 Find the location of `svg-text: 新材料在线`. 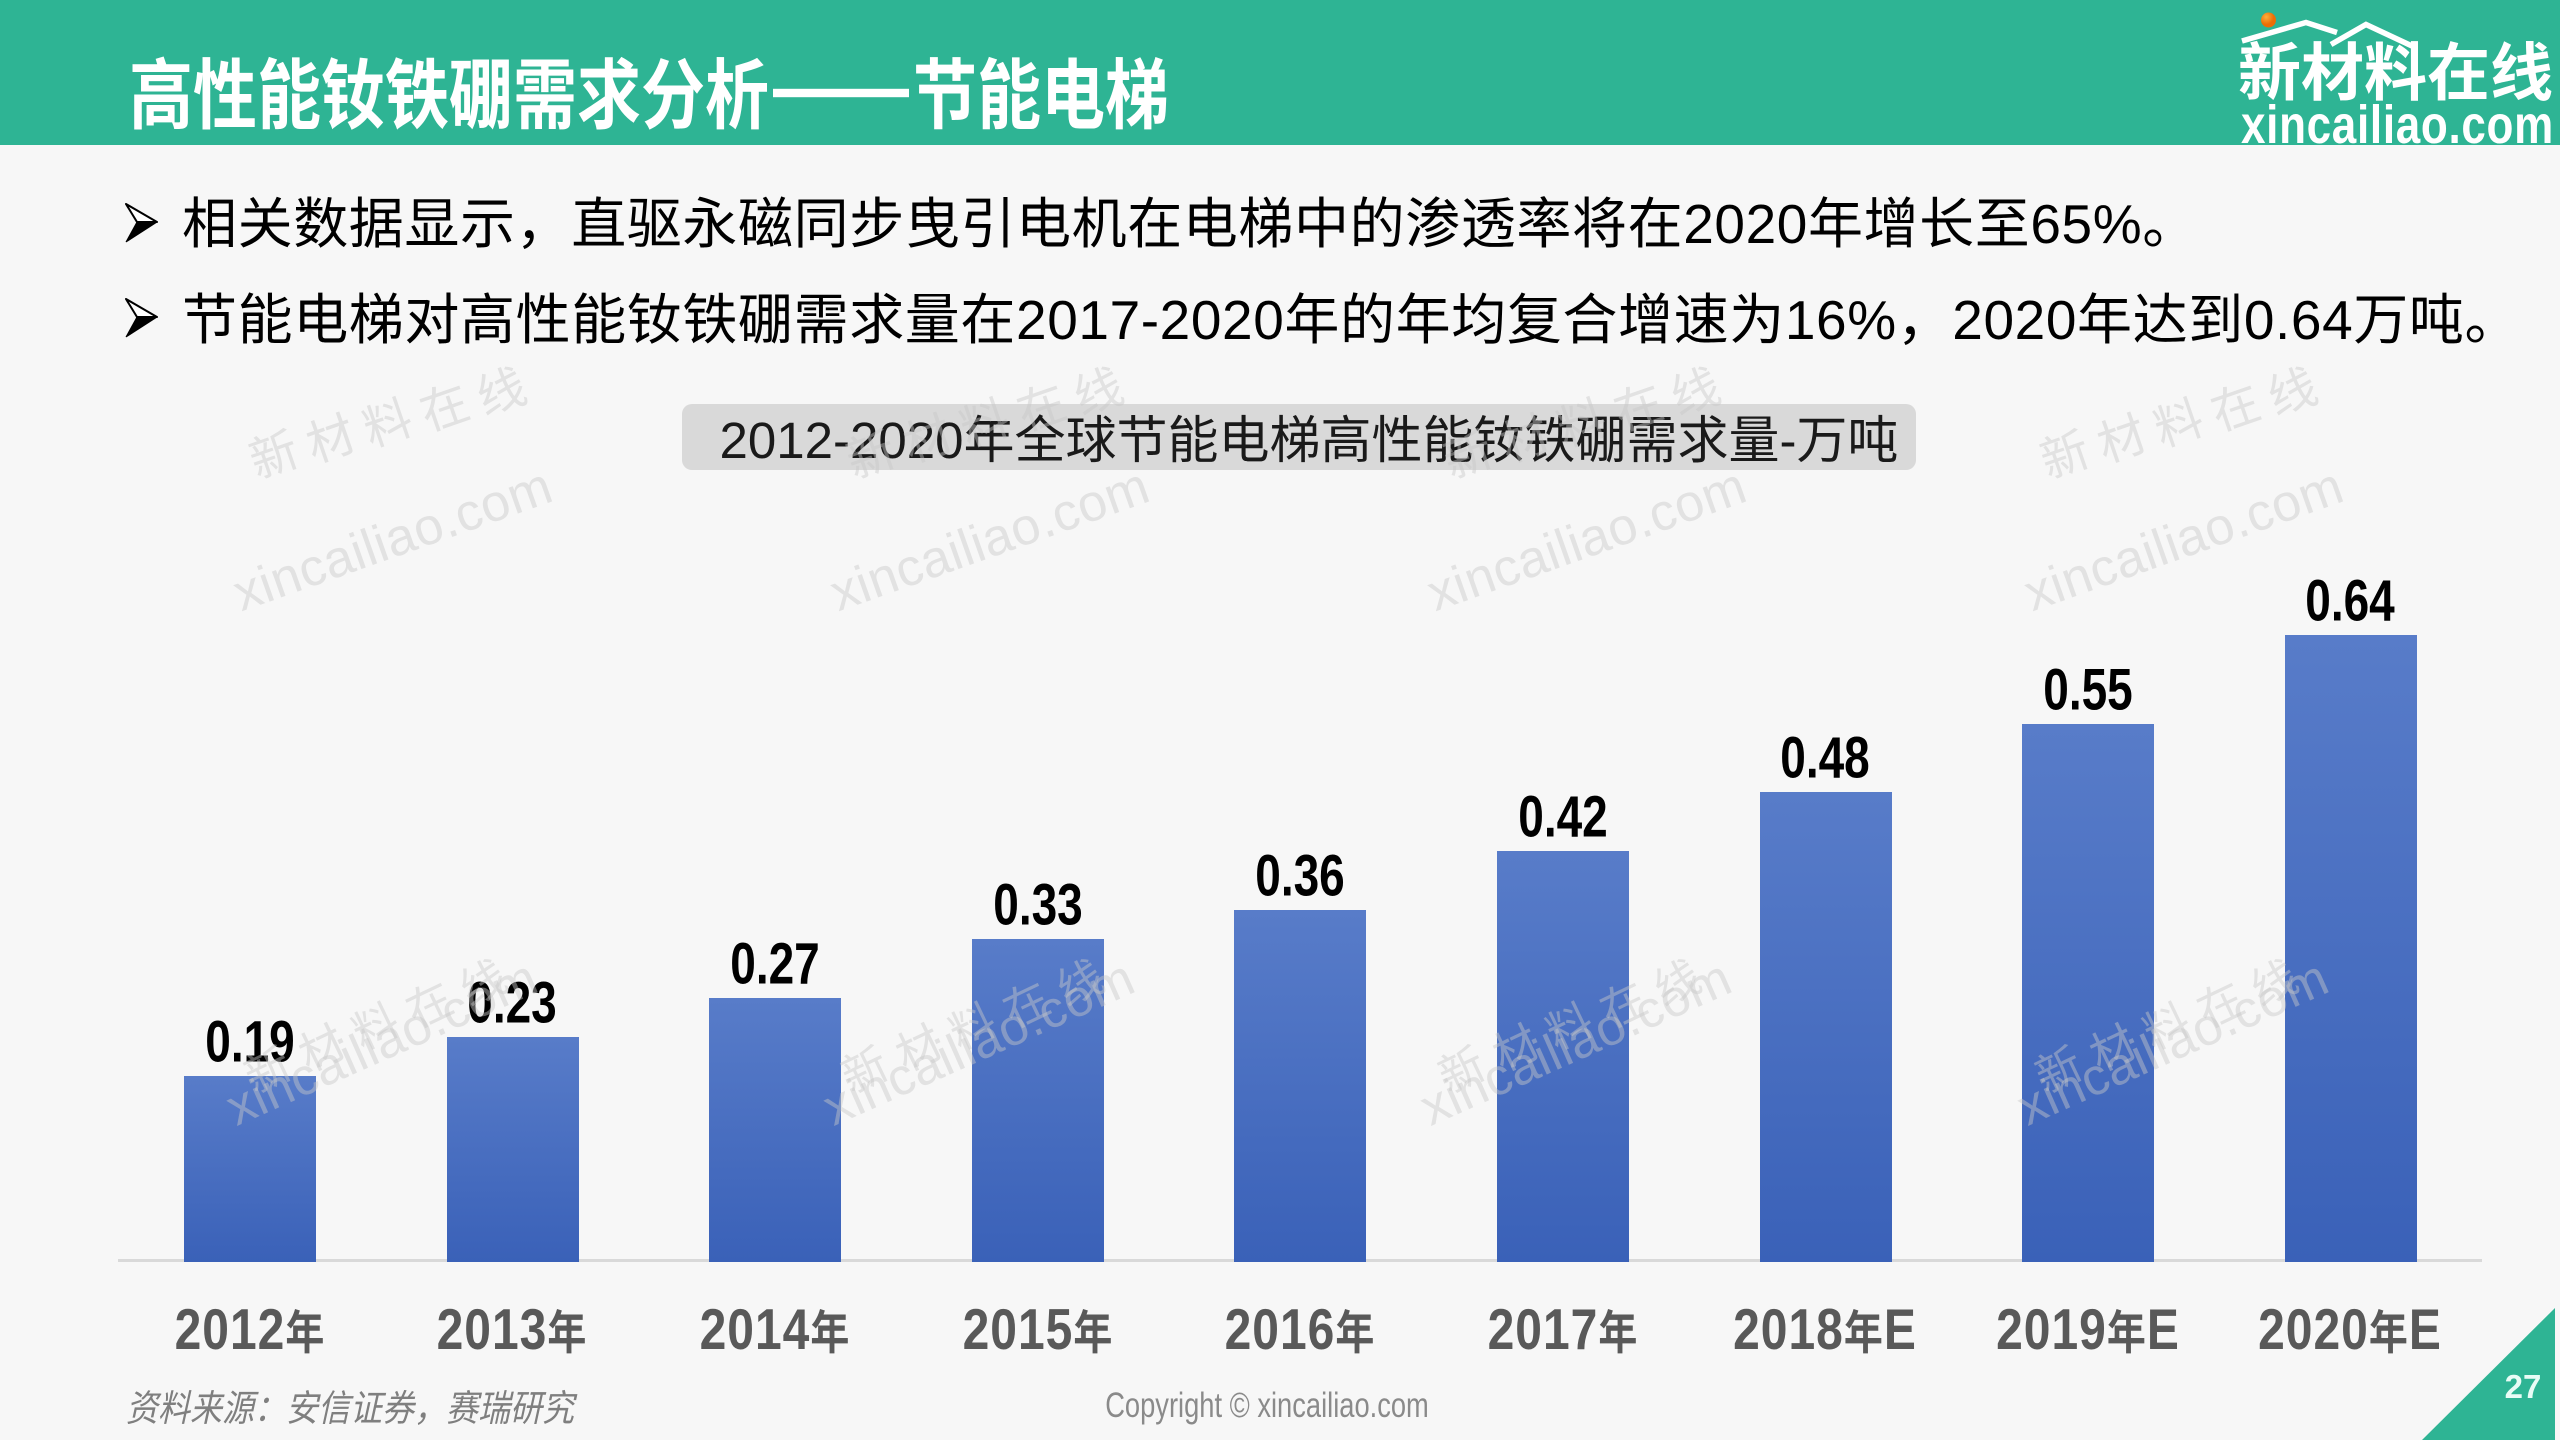

svg-text: 新材料在线 is located at coordinates (2395, 68).